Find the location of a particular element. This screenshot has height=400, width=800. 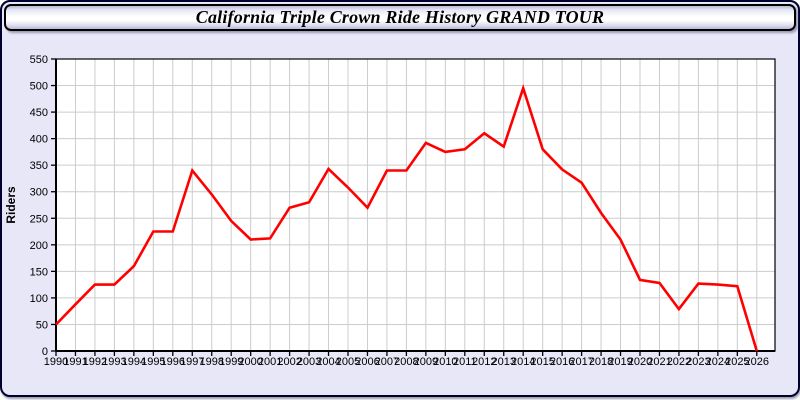

svg-text: 2013 is located at coordinates (503, 362).